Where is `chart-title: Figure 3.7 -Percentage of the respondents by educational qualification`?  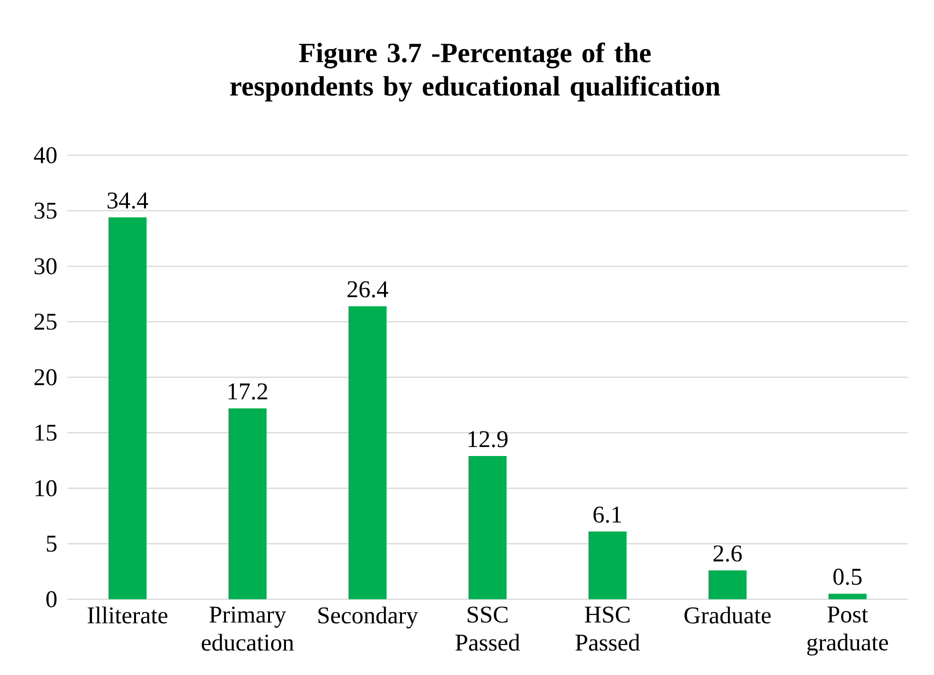 chart-title: Figure 3.7 -Percentage of the respondents by educational qualification is located at coordinates (475, 72).